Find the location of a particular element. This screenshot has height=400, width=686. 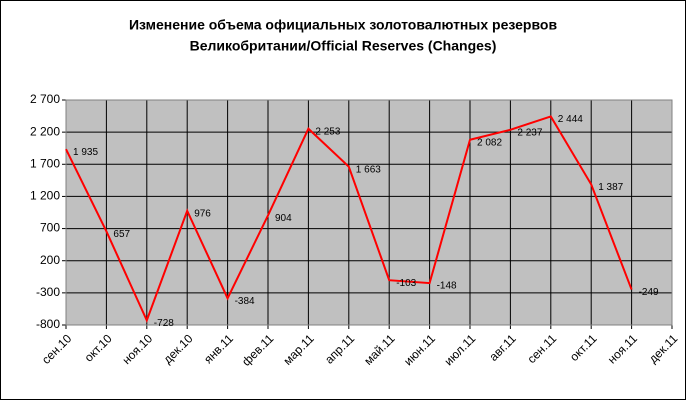

data-label: 2 237 is located at coordinates (529, 132).